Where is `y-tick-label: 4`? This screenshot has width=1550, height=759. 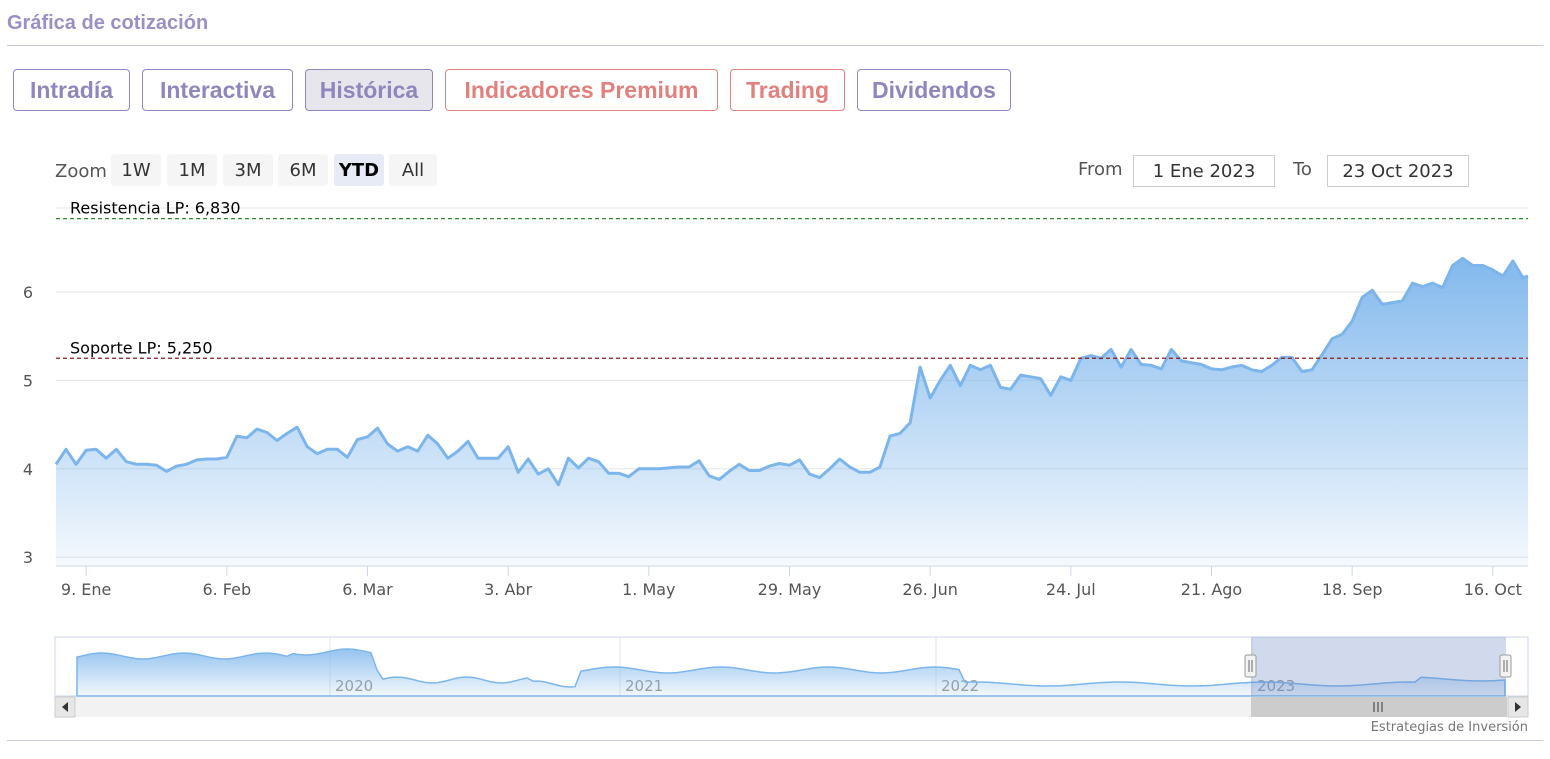 y-tick-label: 4 is located at coordinates (28, 469).